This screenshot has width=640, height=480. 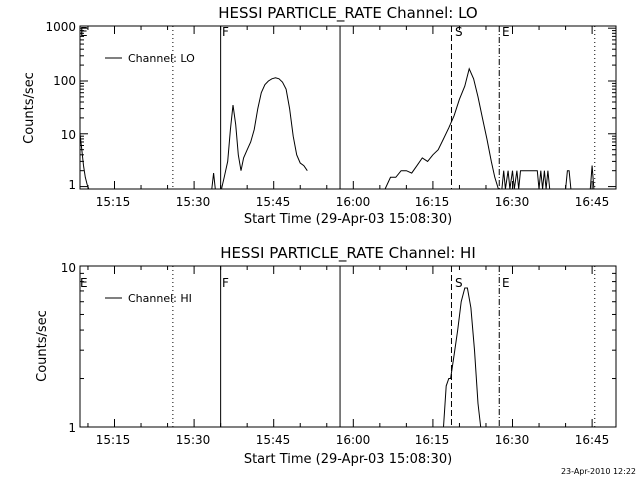 What do you see at coordinates (84, 283) in the screenshot?
I see `hi-marker-label-e-start: E` at bounding box center [84, 283].